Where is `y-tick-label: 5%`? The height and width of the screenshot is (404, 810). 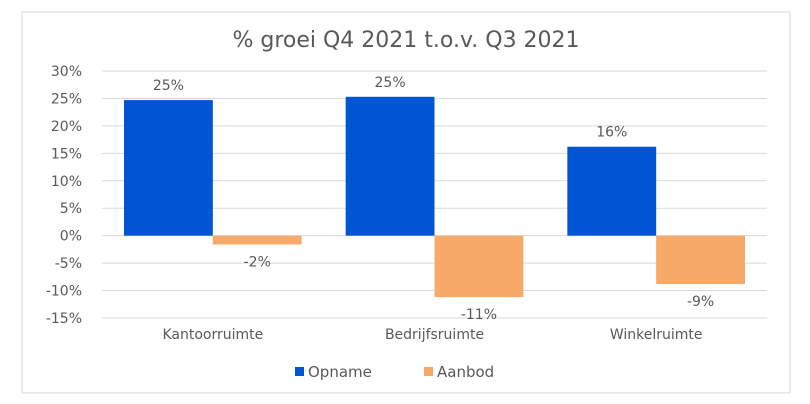 y-tick-label: 5% is located at coordinates (71, 209).